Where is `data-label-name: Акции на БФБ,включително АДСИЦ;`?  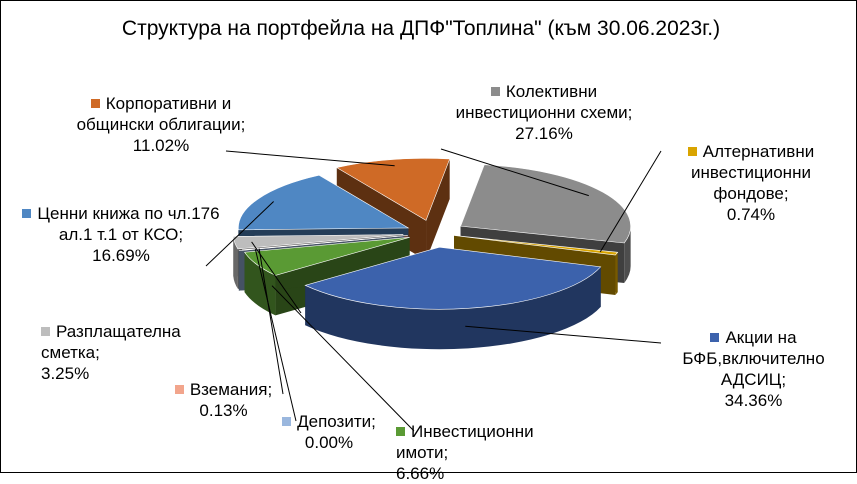
data-label-name: Акции на БФБ,включително АДСИЦ; is located at coordinates (753, 358).